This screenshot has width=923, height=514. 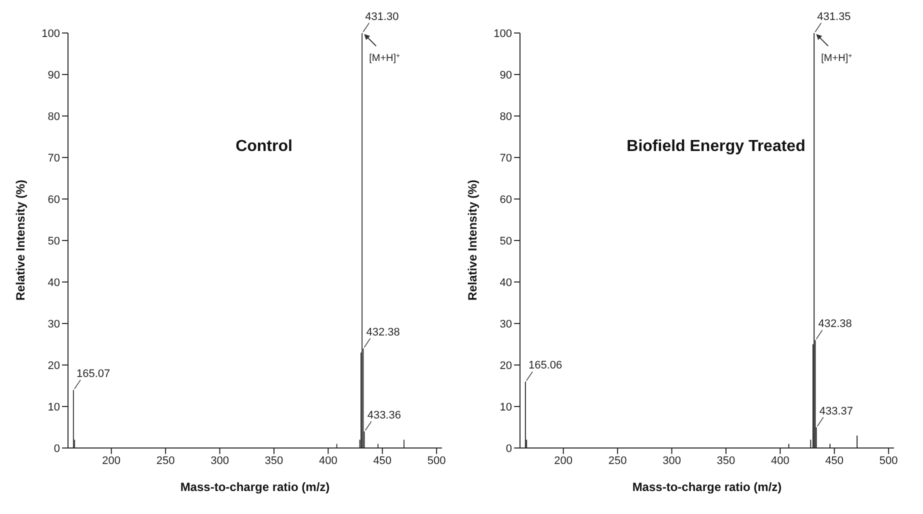 What do you see at coordinates (384, 415) in the screenshot?
I see `annotation: 433.36` at bounding box center [384, 415].